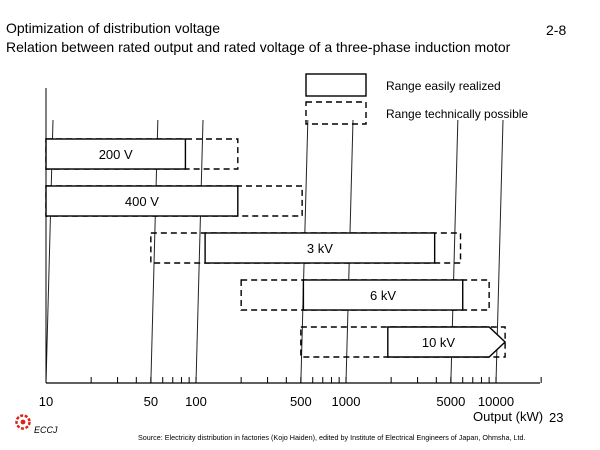 The height and width of the screenshot is (450, 600). Describe the element at coordinates (346, 401) in the screenshot. I see `x-tick-label: 1000` at that location.